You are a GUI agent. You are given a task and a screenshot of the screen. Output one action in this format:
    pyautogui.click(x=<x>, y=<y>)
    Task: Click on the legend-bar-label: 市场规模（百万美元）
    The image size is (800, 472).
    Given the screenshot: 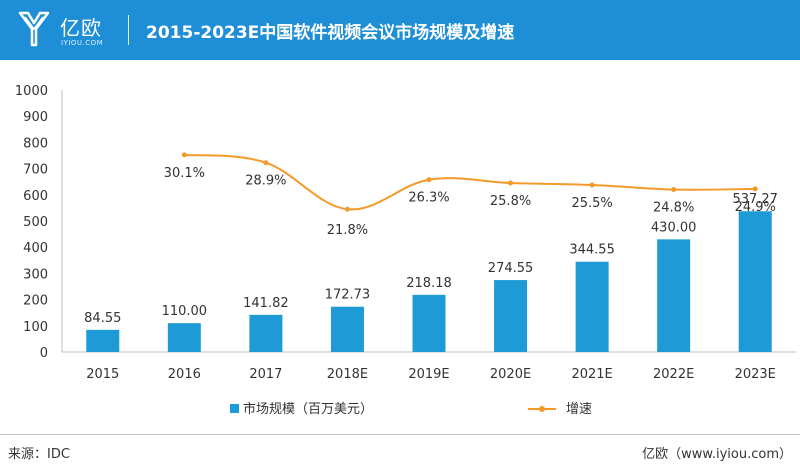 What is the action you would take?
    pyautogui.click(x=308, y=409)
    